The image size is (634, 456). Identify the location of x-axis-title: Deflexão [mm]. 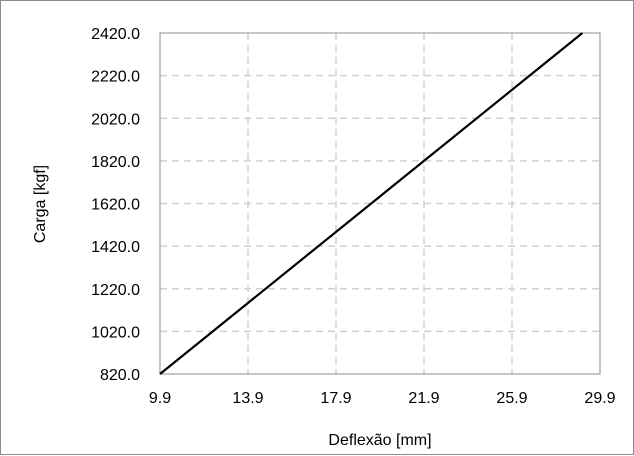
(379, 440).